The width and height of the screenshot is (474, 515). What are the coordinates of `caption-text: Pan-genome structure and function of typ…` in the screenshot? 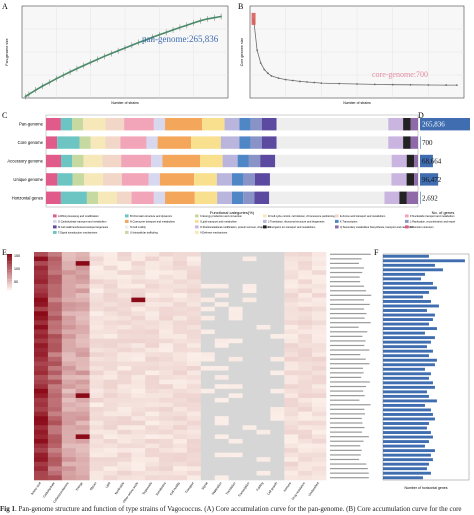 It's located at (240, 509).